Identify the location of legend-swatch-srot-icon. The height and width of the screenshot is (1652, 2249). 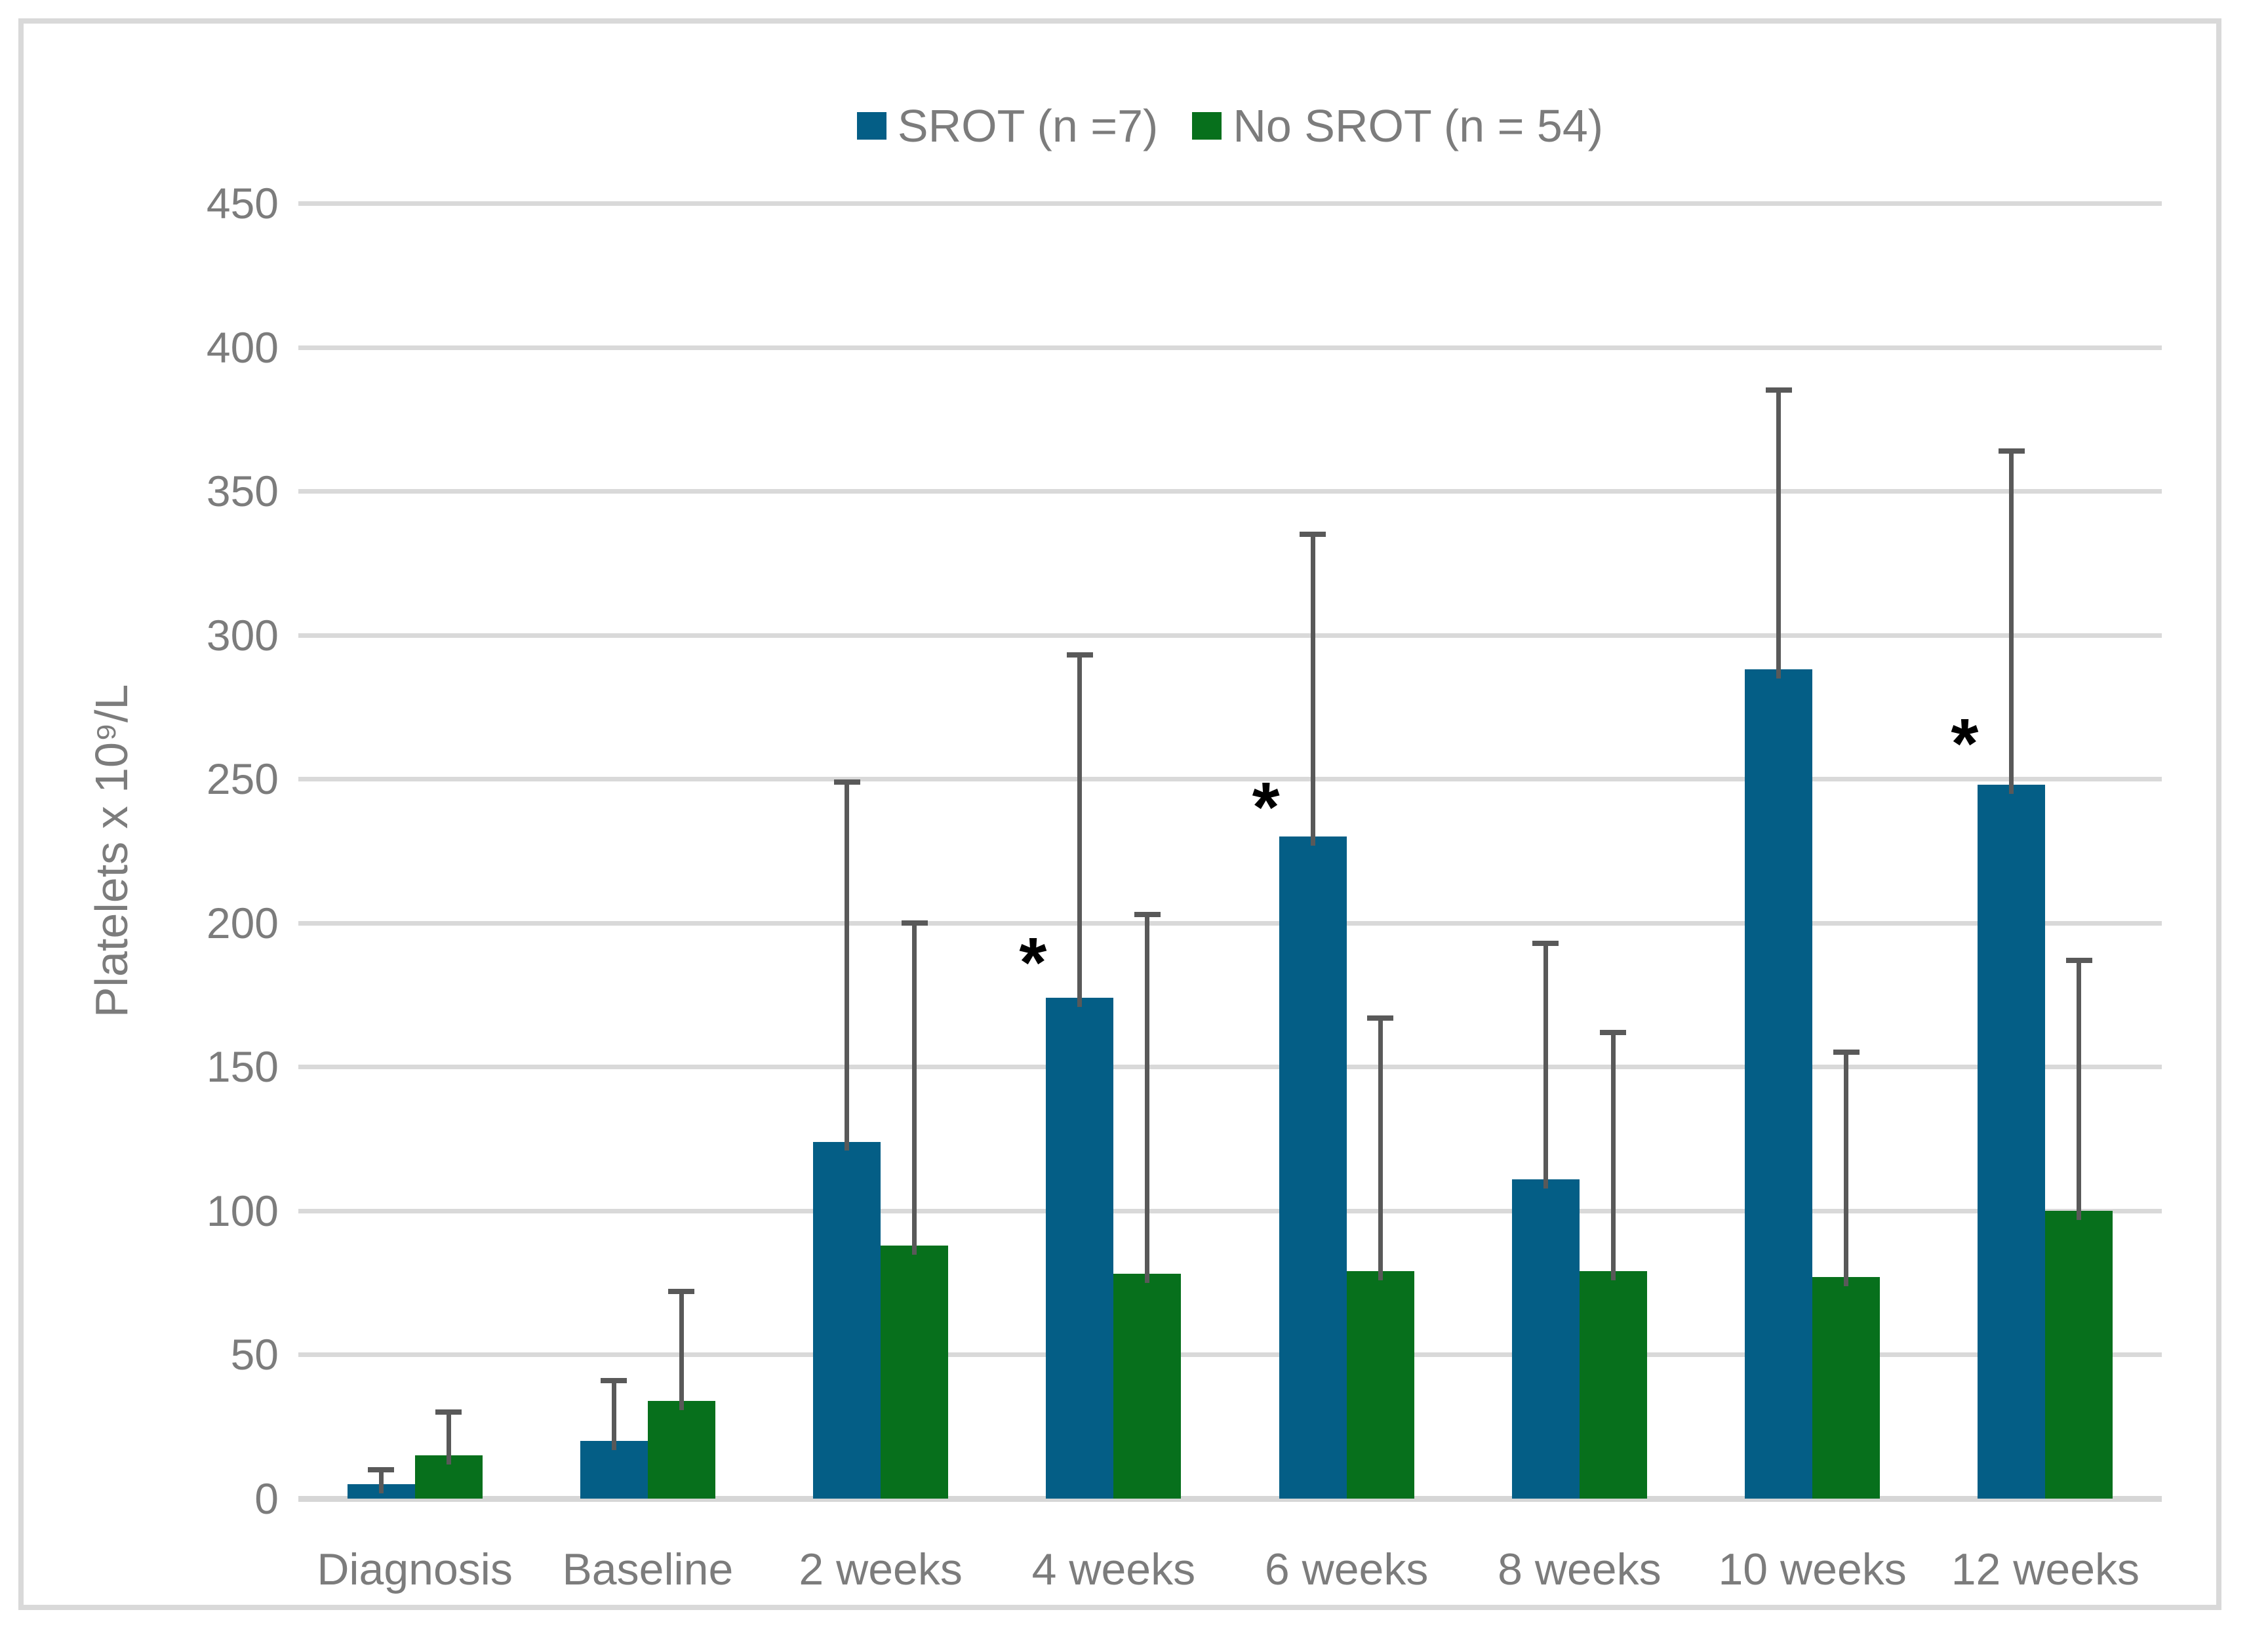
(871, 126).